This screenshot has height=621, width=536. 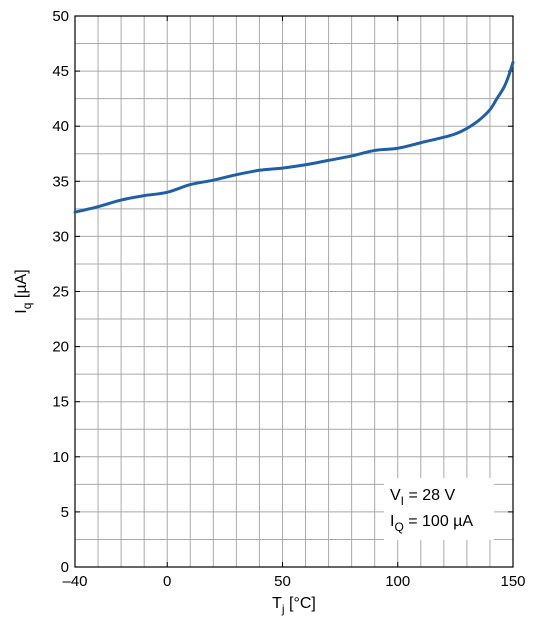 I want to click on y-tick-label: 35, so click(x=60, y=181).